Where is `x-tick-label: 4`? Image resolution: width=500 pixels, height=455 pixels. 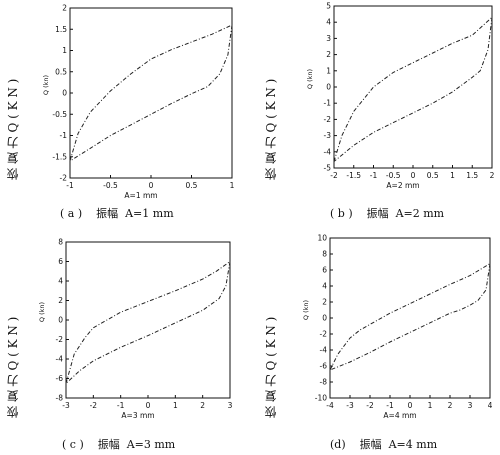
x-tick-label: 4 is located at coordinates (490, 405).